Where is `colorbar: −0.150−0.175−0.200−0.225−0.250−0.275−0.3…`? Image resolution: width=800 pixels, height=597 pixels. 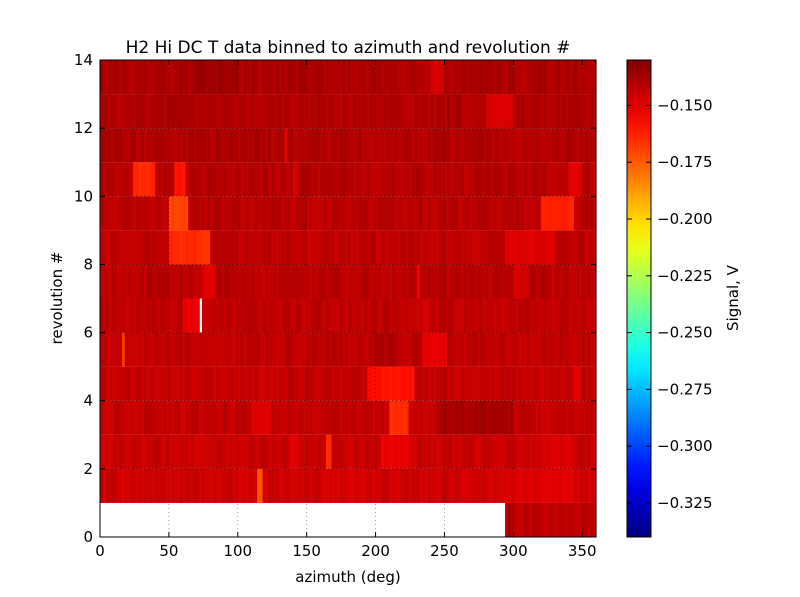 colorbar: −0.150−0.175−0.200−0.225−0.250−0.275−0.3… is located at coordinates (684, 298).